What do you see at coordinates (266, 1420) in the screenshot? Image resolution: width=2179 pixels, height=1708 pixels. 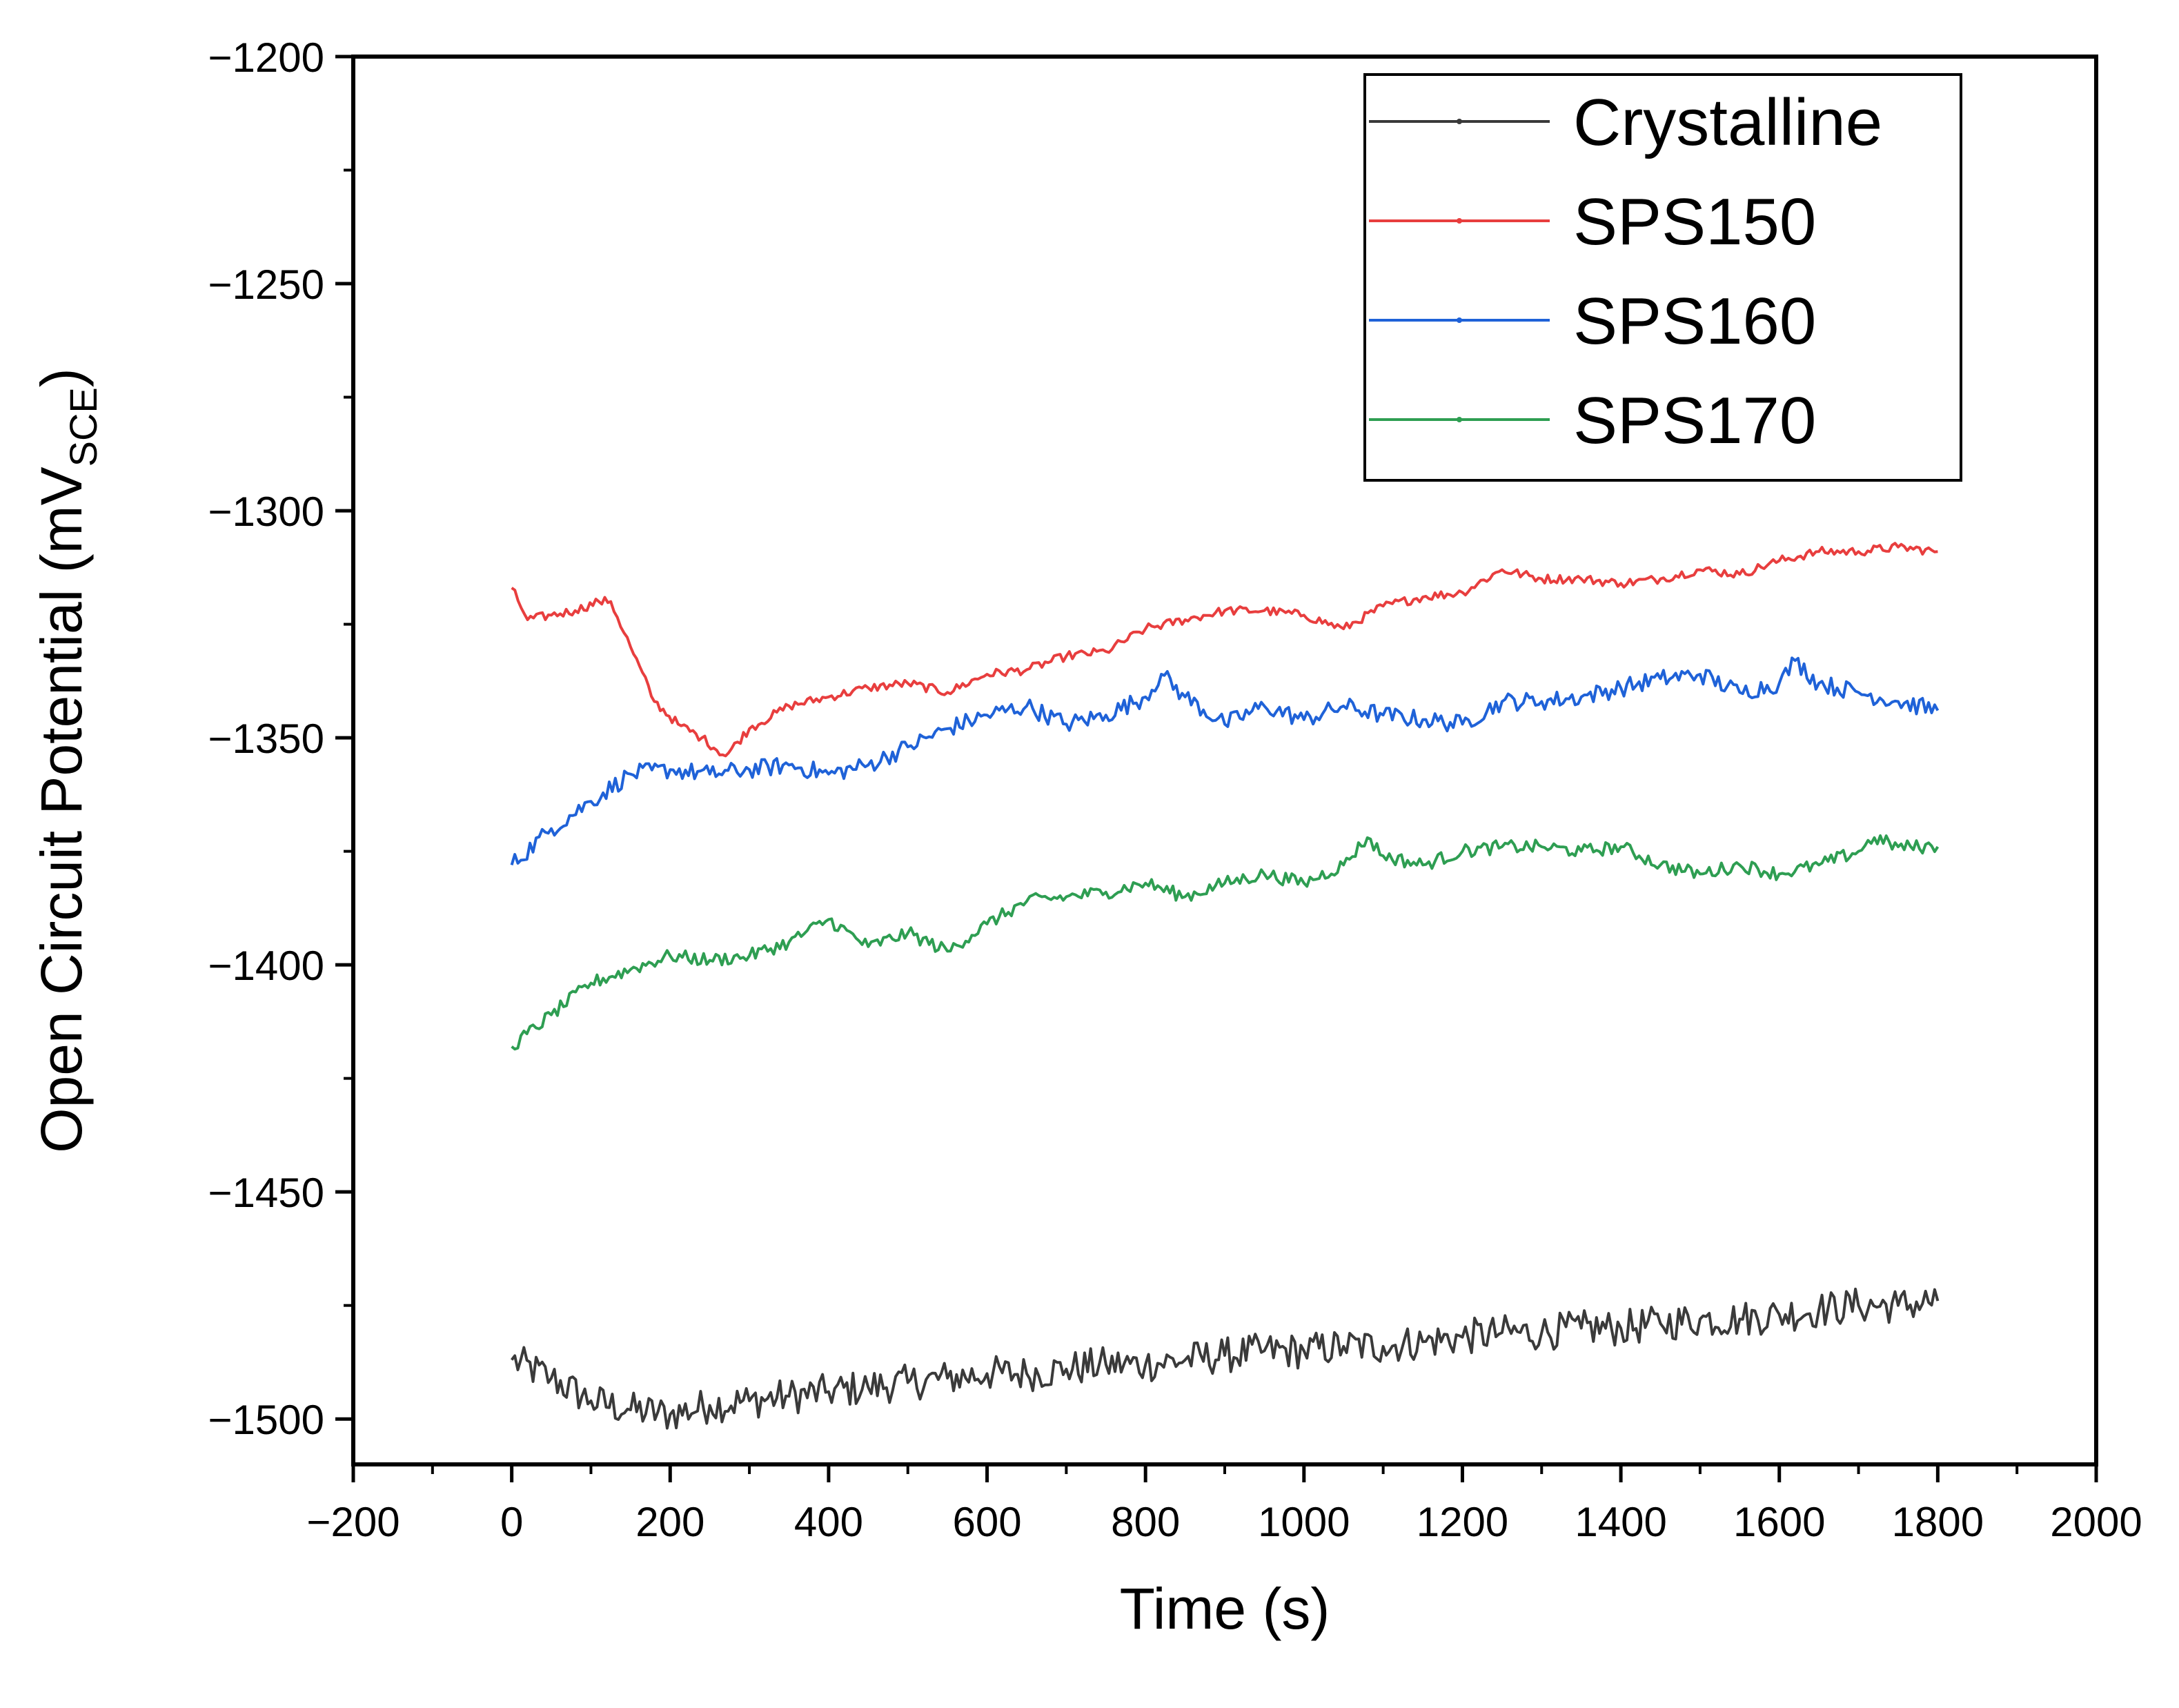 I see `y-tick-label: −1500` at bounding box center [266, 1420].